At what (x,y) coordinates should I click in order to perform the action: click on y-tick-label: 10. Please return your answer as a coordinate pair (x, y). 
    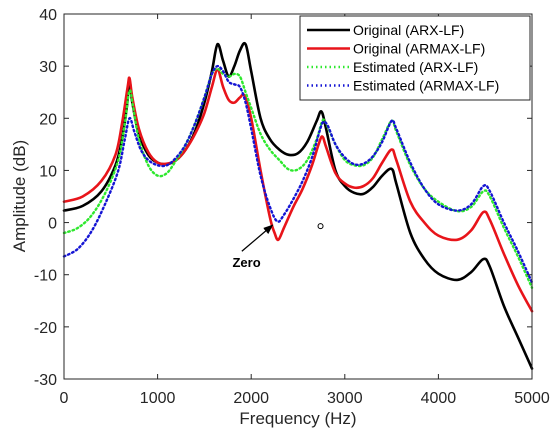
    Looking at the image, I should click on (48, 171).